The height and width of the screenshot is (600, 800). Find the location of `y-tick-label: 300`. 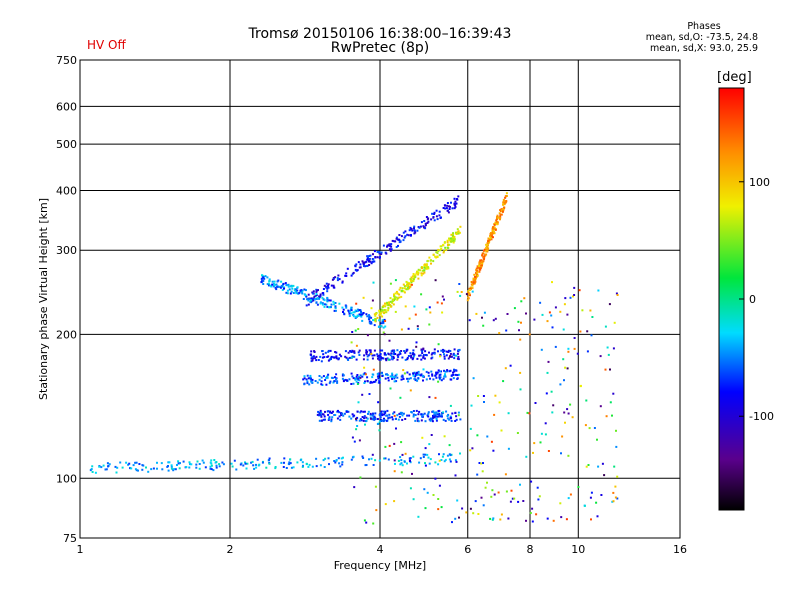

y-tick-label: 300 is located at coordinates (66, 250).